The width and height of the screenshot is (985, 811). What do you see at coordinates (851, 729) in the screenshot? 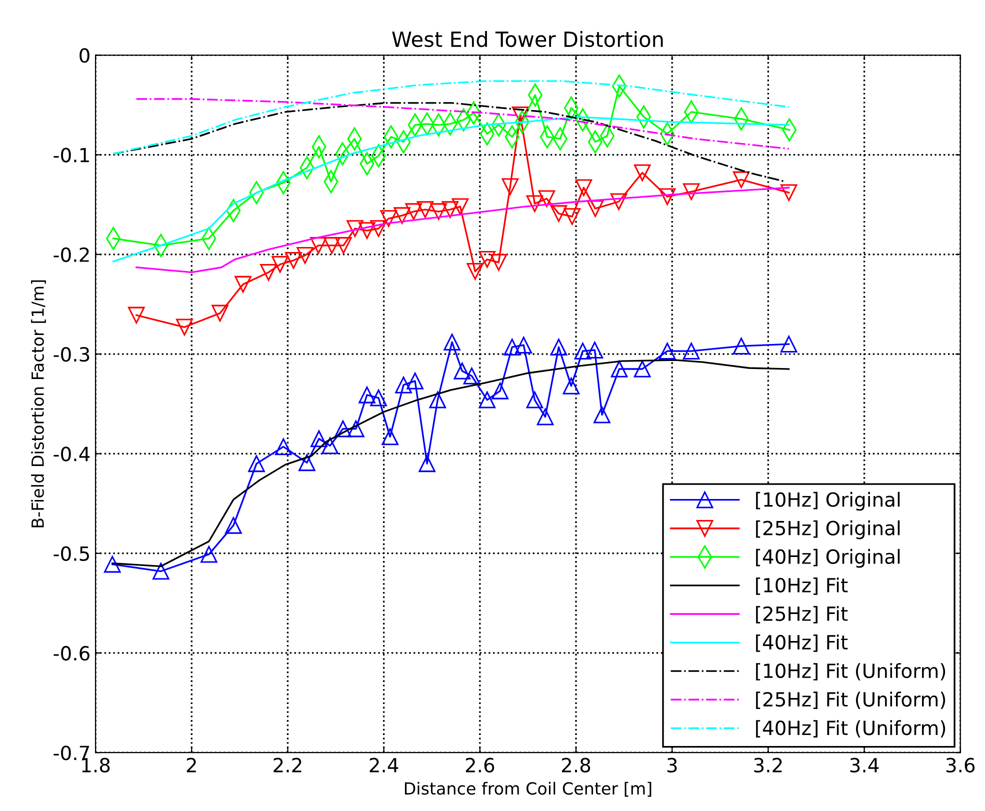
I see `legend-label: [40Hz] Fit (Uniform)` at bounding box center [851, 729].